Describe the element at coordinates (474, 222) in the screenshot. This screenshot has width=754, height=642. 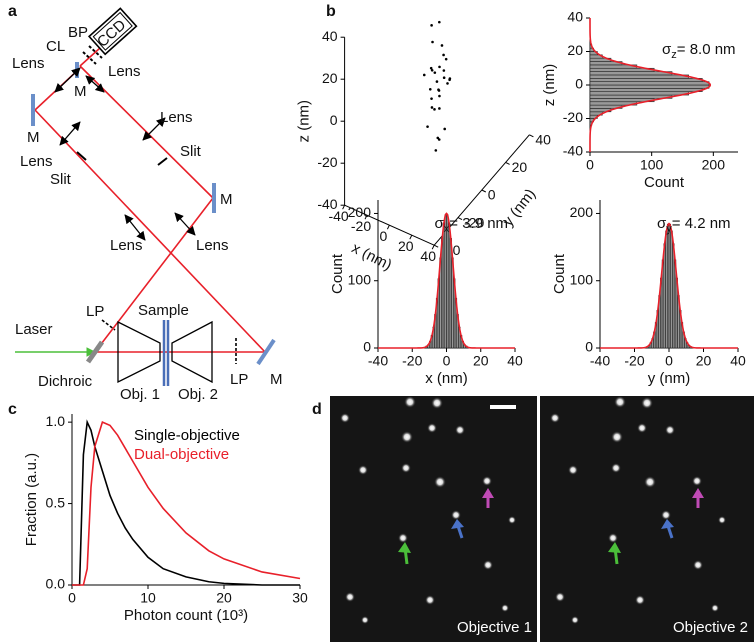
I see `y-tick-label: -20` at that location.